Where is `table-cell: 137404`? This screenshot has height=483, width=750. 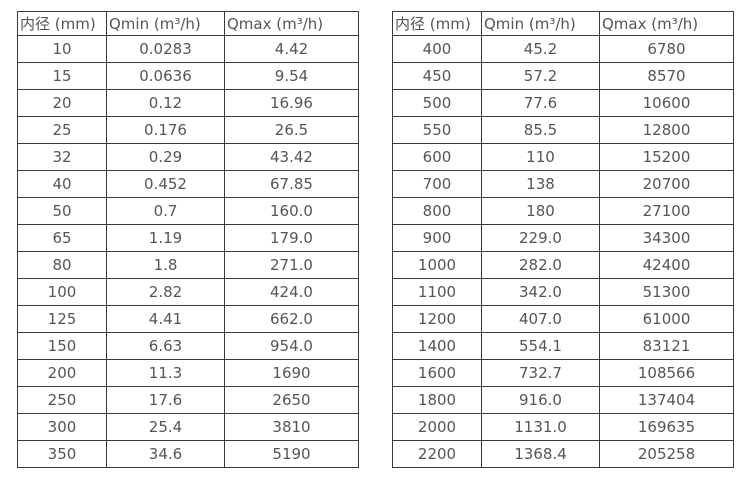
table-cell: 137404 is located at coordinates (666, 400).